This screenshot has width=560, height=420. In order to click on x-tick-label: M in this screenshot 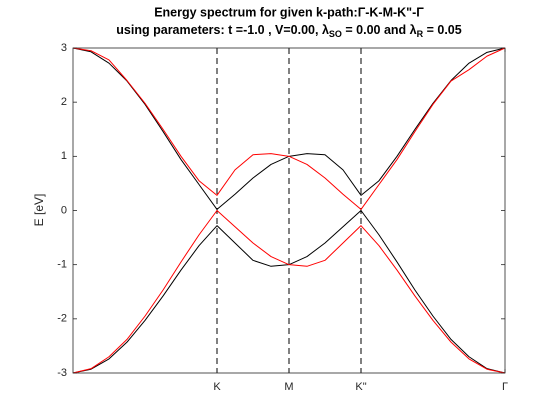, I will do `click(288, 387)`.